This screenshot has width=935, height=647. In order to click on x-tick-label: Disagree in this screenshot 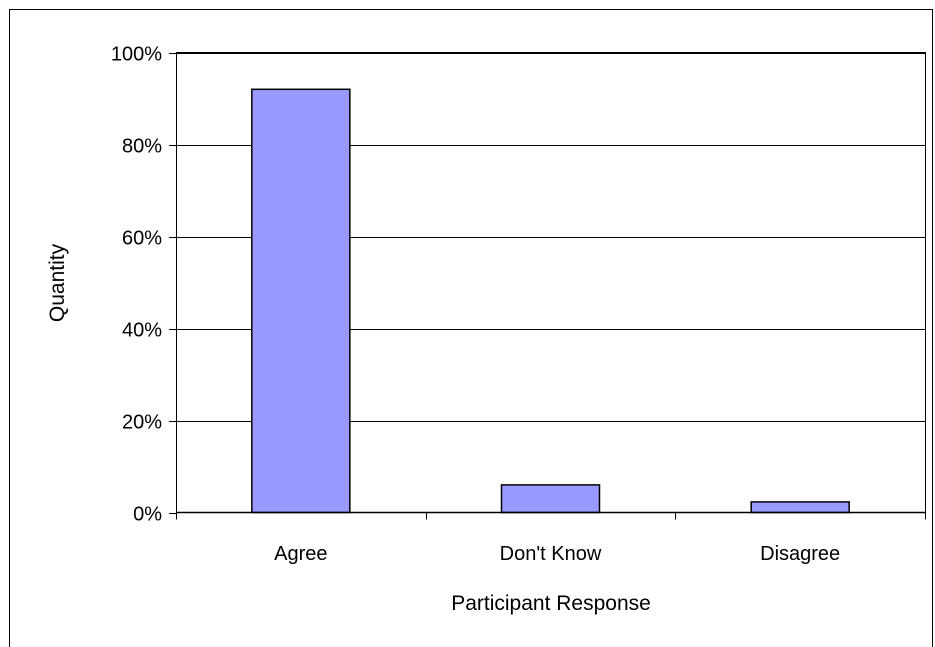, I will do `click(800, 554)`.